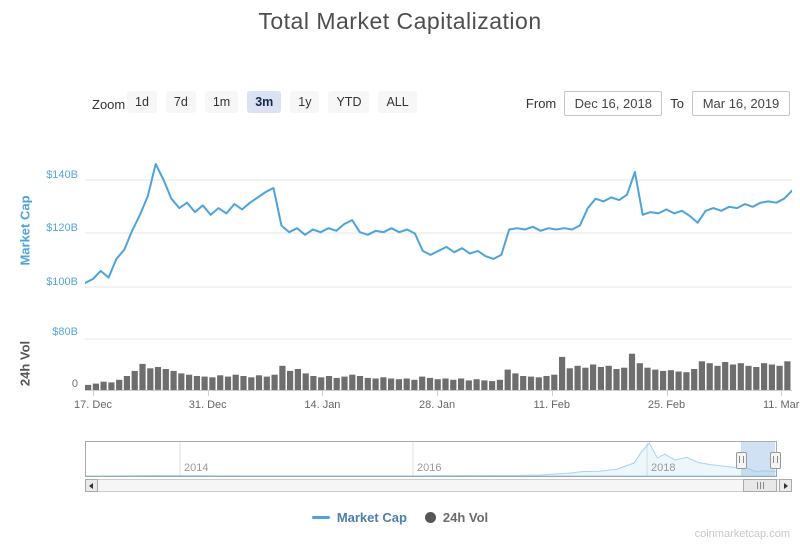 This screenshot has height=550, width=800. I want to click on ytick-80b: $80B, so click(65, 332).